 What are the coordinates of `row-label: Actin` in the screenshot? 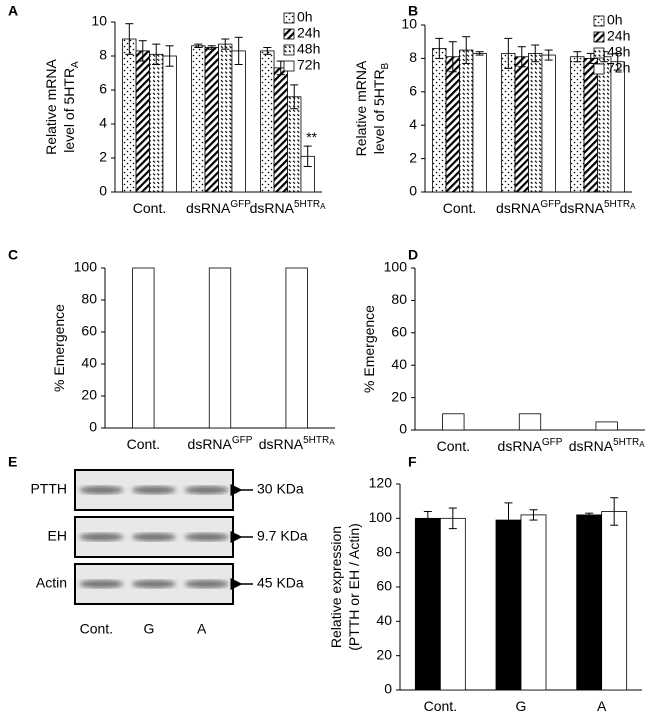 It's located at (51, 583).